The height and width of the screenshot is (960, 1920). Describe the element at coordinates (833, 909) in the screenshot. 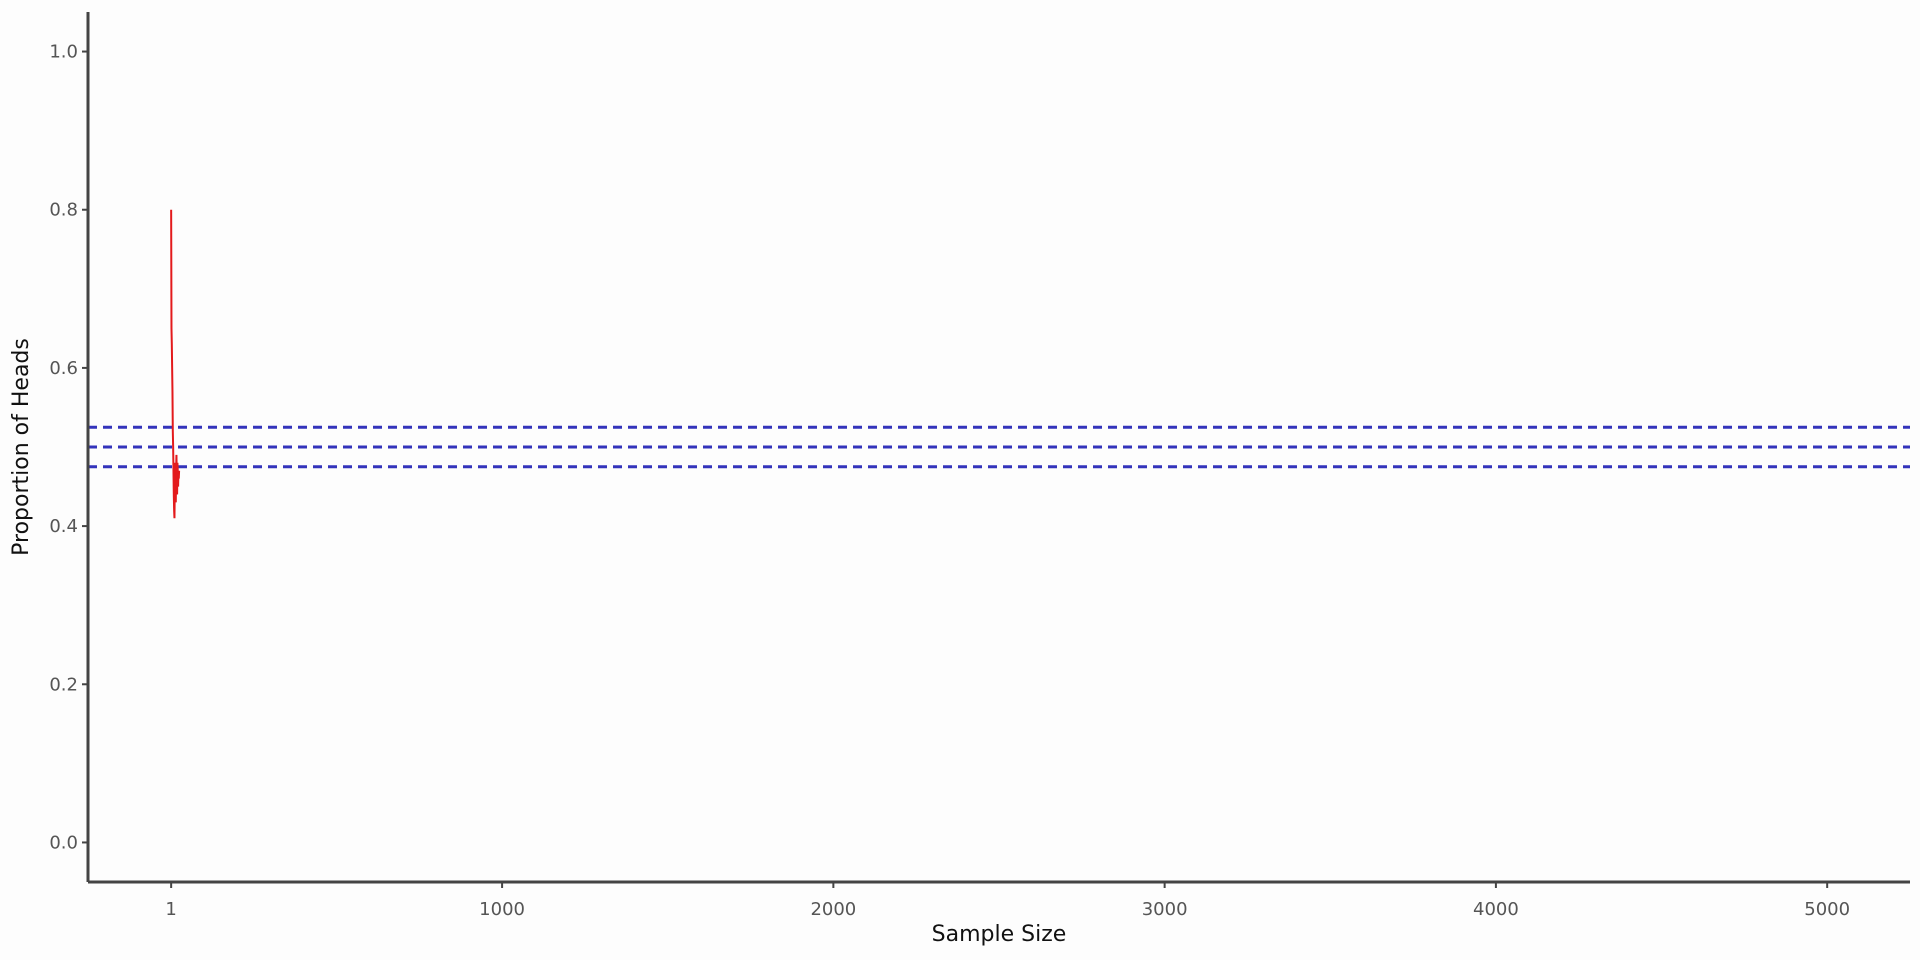

I see `x-tick-label: 2000` at that location.